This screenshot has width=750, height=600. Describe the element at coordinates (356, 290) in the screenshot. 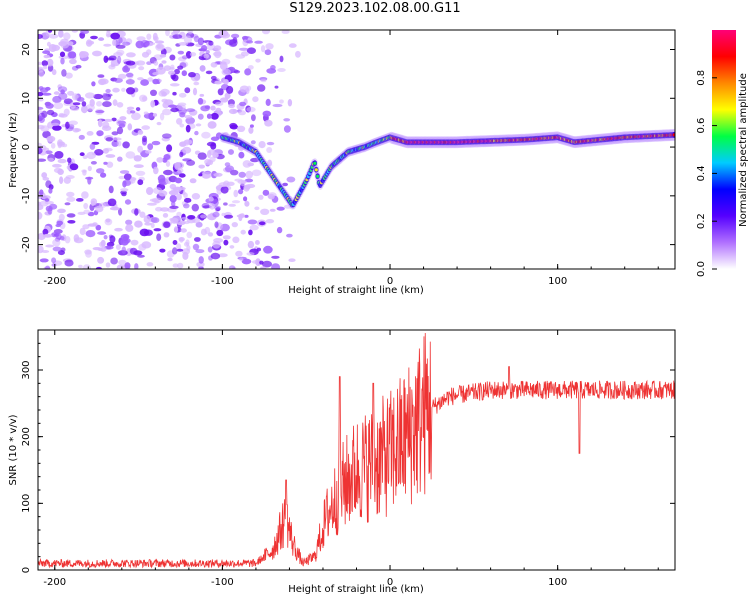

I see `spectrogram-xlabel: Height of straight line (km)` at that location.